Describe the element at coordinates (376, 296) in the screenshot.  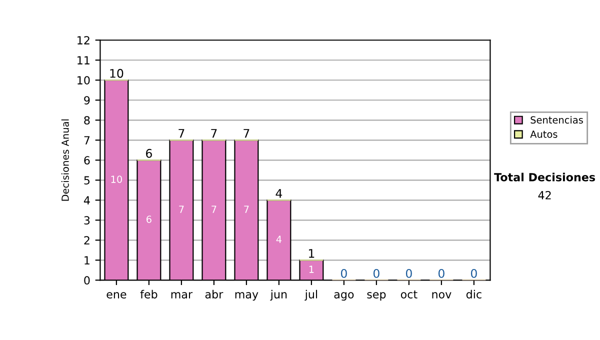
I see `x-tick-label: sep` at that location.